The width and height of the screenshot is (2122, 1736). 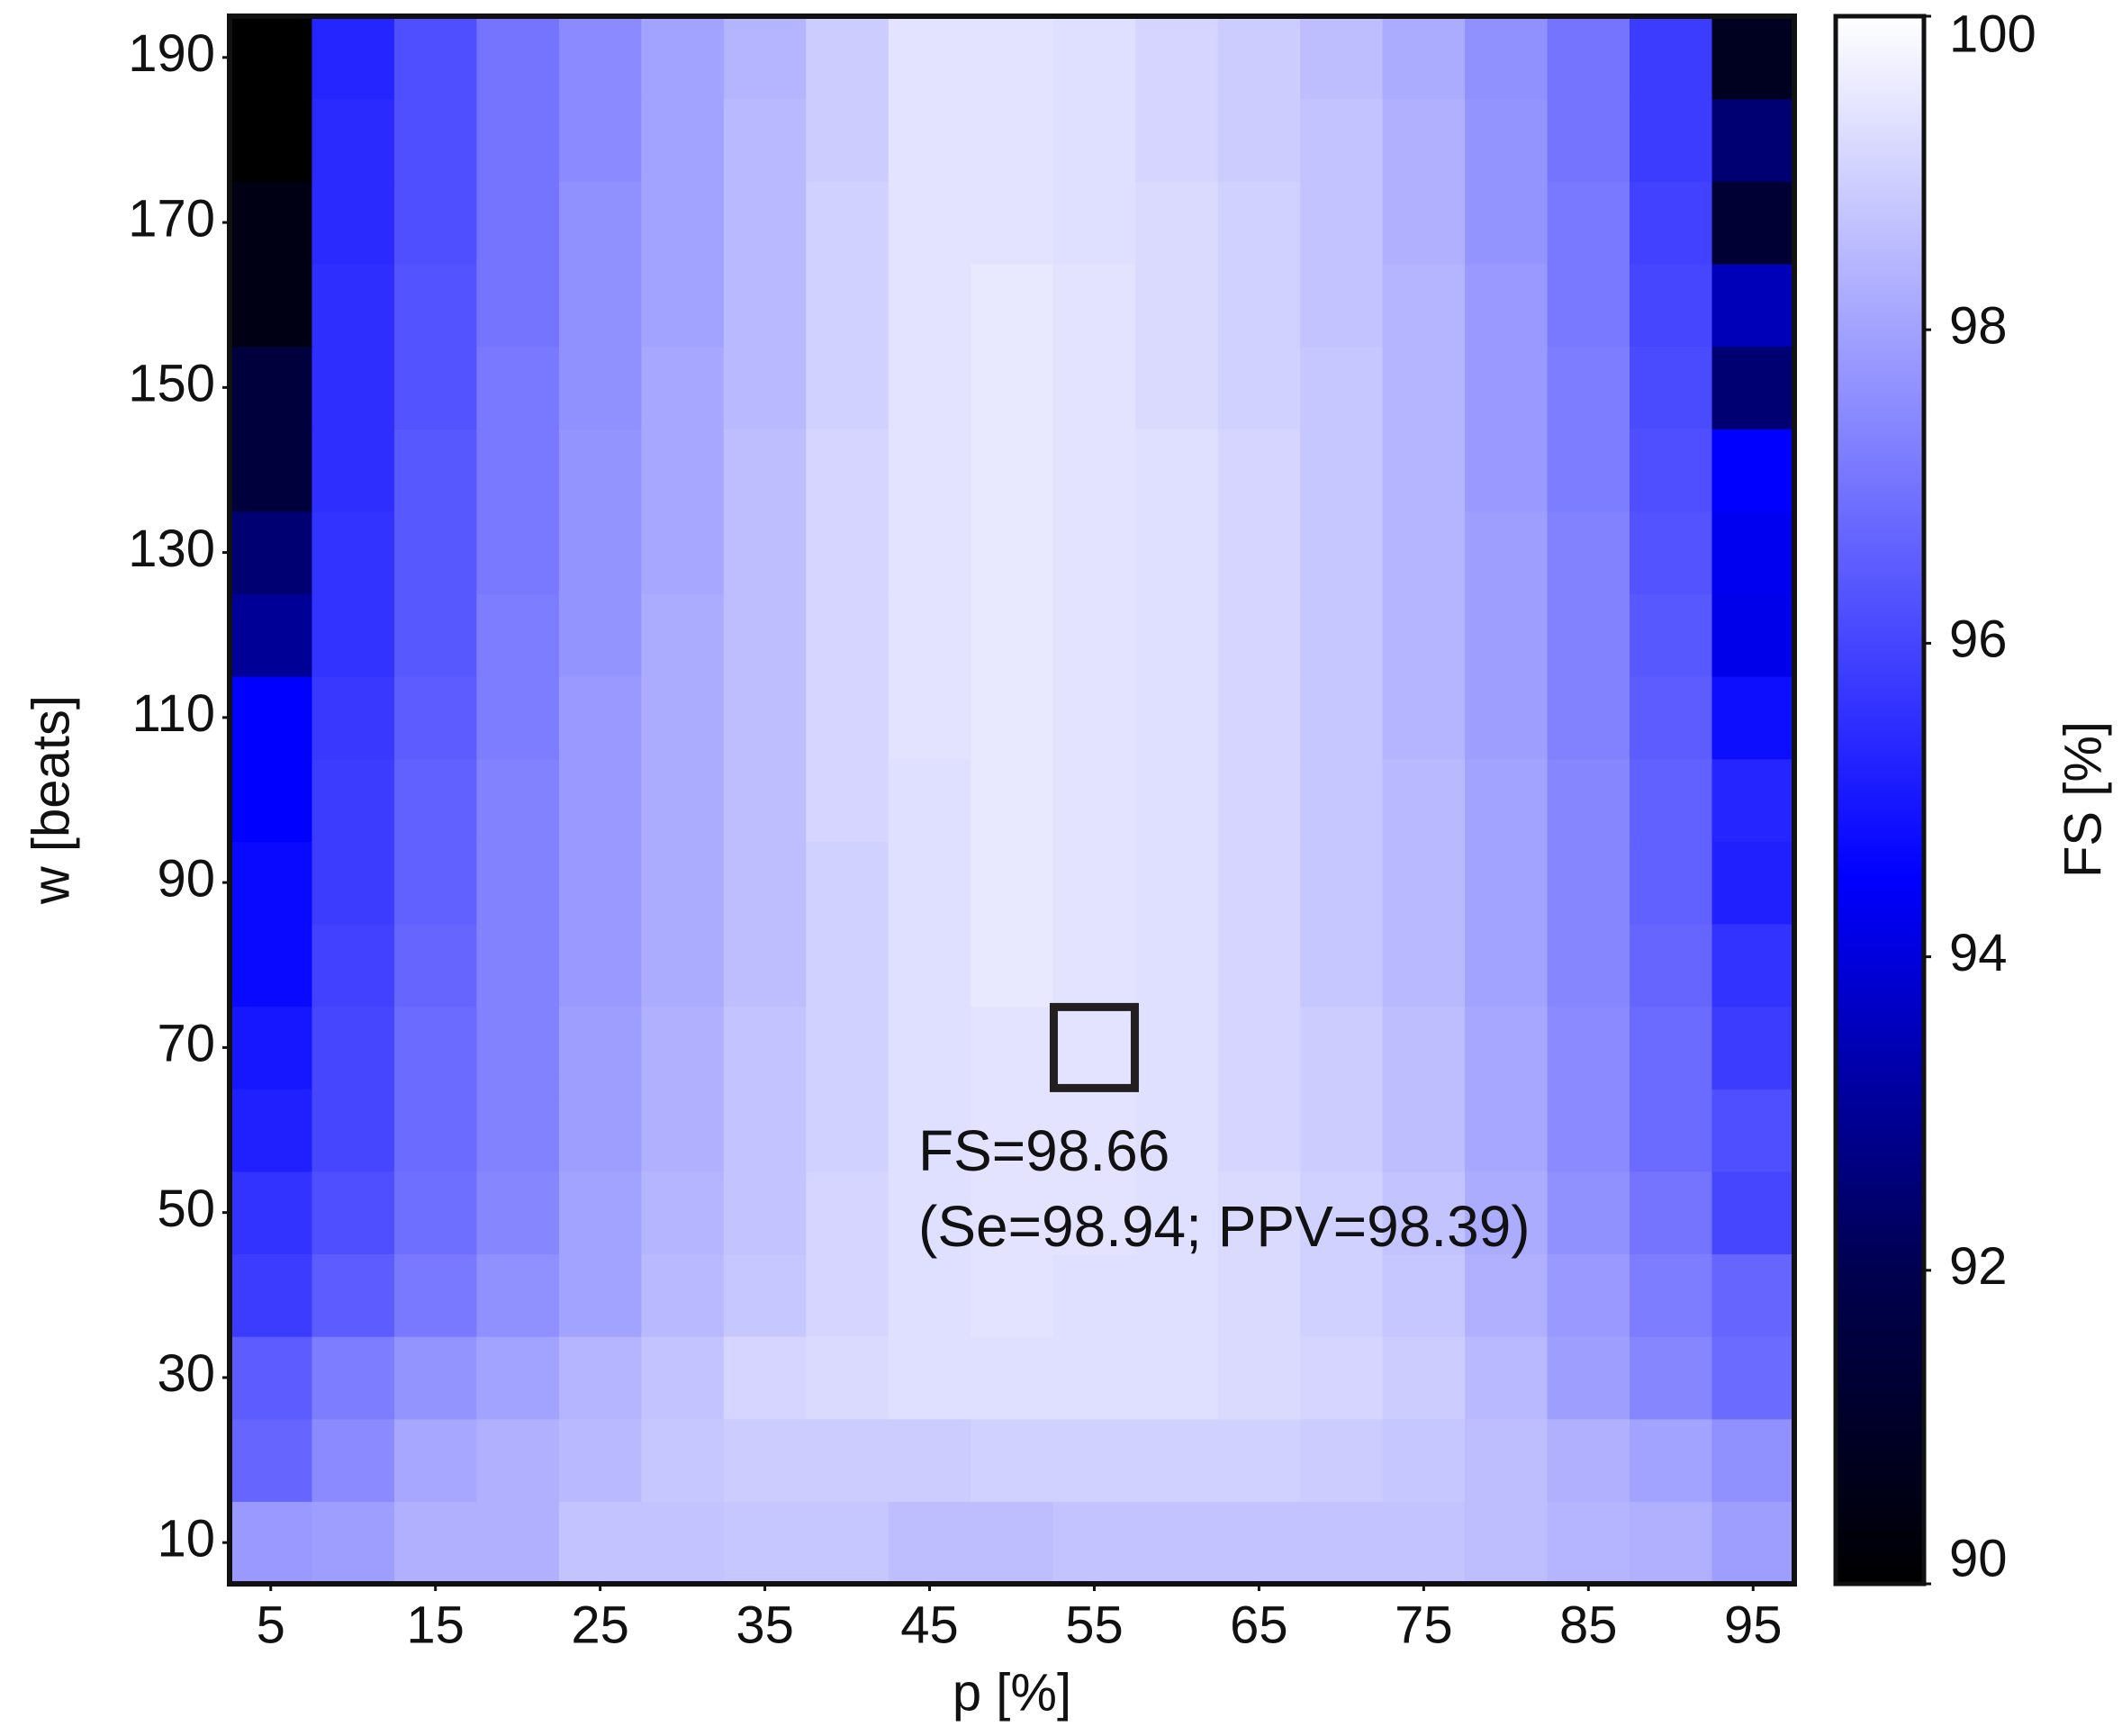 What do you see at coordinates (171, 53) in the screenshot?
I see `y-tick-label: 190` at bounding box center [171, 53].